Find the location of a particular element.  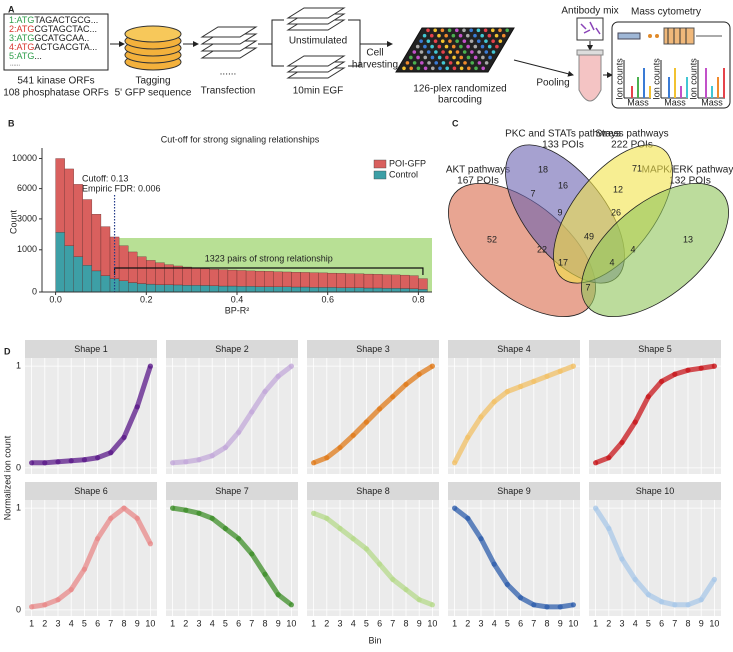

x-axis-label: Bin is located at coordinates (374, 640).